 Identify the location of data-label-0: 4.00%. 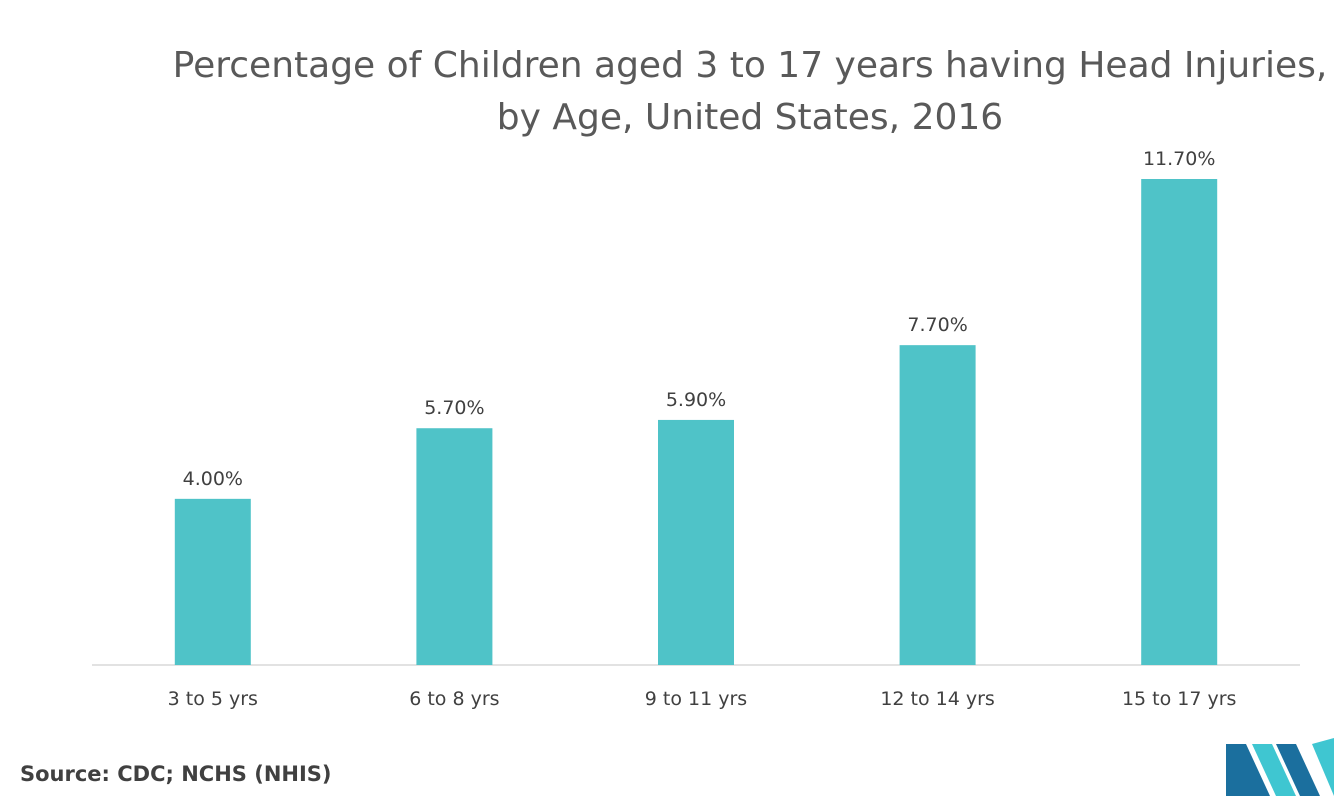
(213, 479).